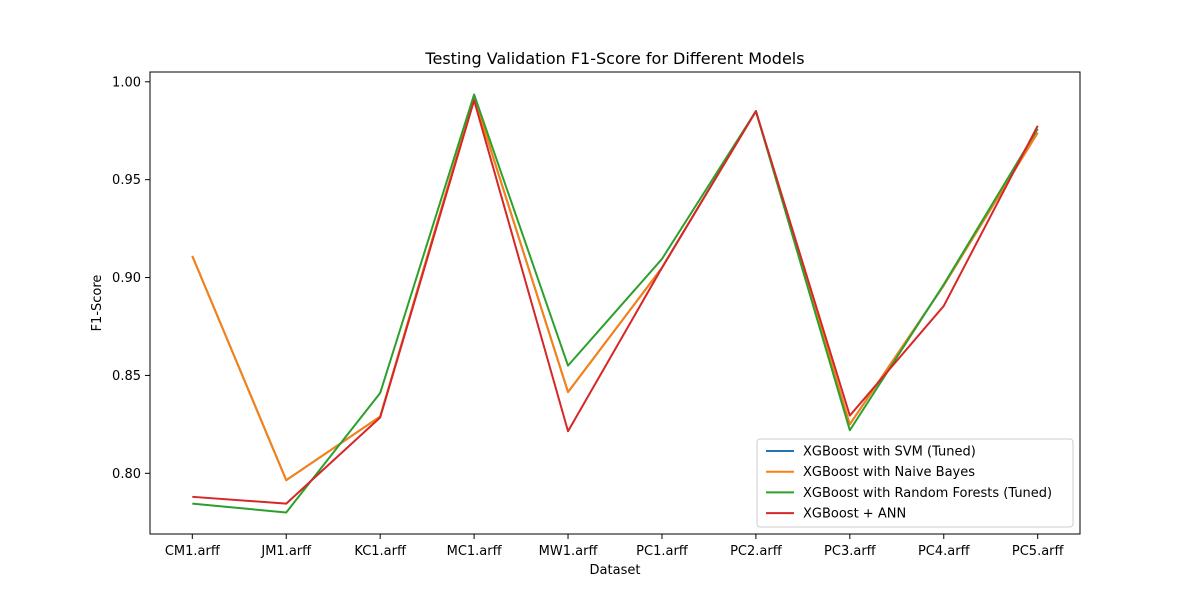 Image resolution: width=1200 pixels, height=600 pixels. I want to click on y-tick-label: 0.85, so click(126, 376).